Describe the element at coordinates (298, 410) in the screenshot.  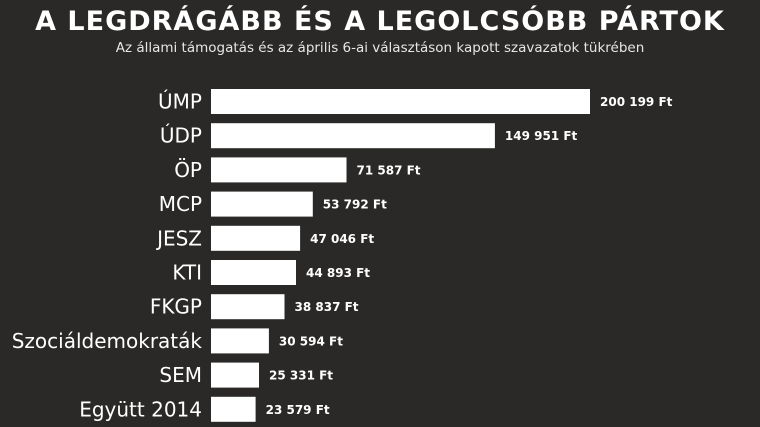
I see `value-label-9: 23 579 Ft` at that location.